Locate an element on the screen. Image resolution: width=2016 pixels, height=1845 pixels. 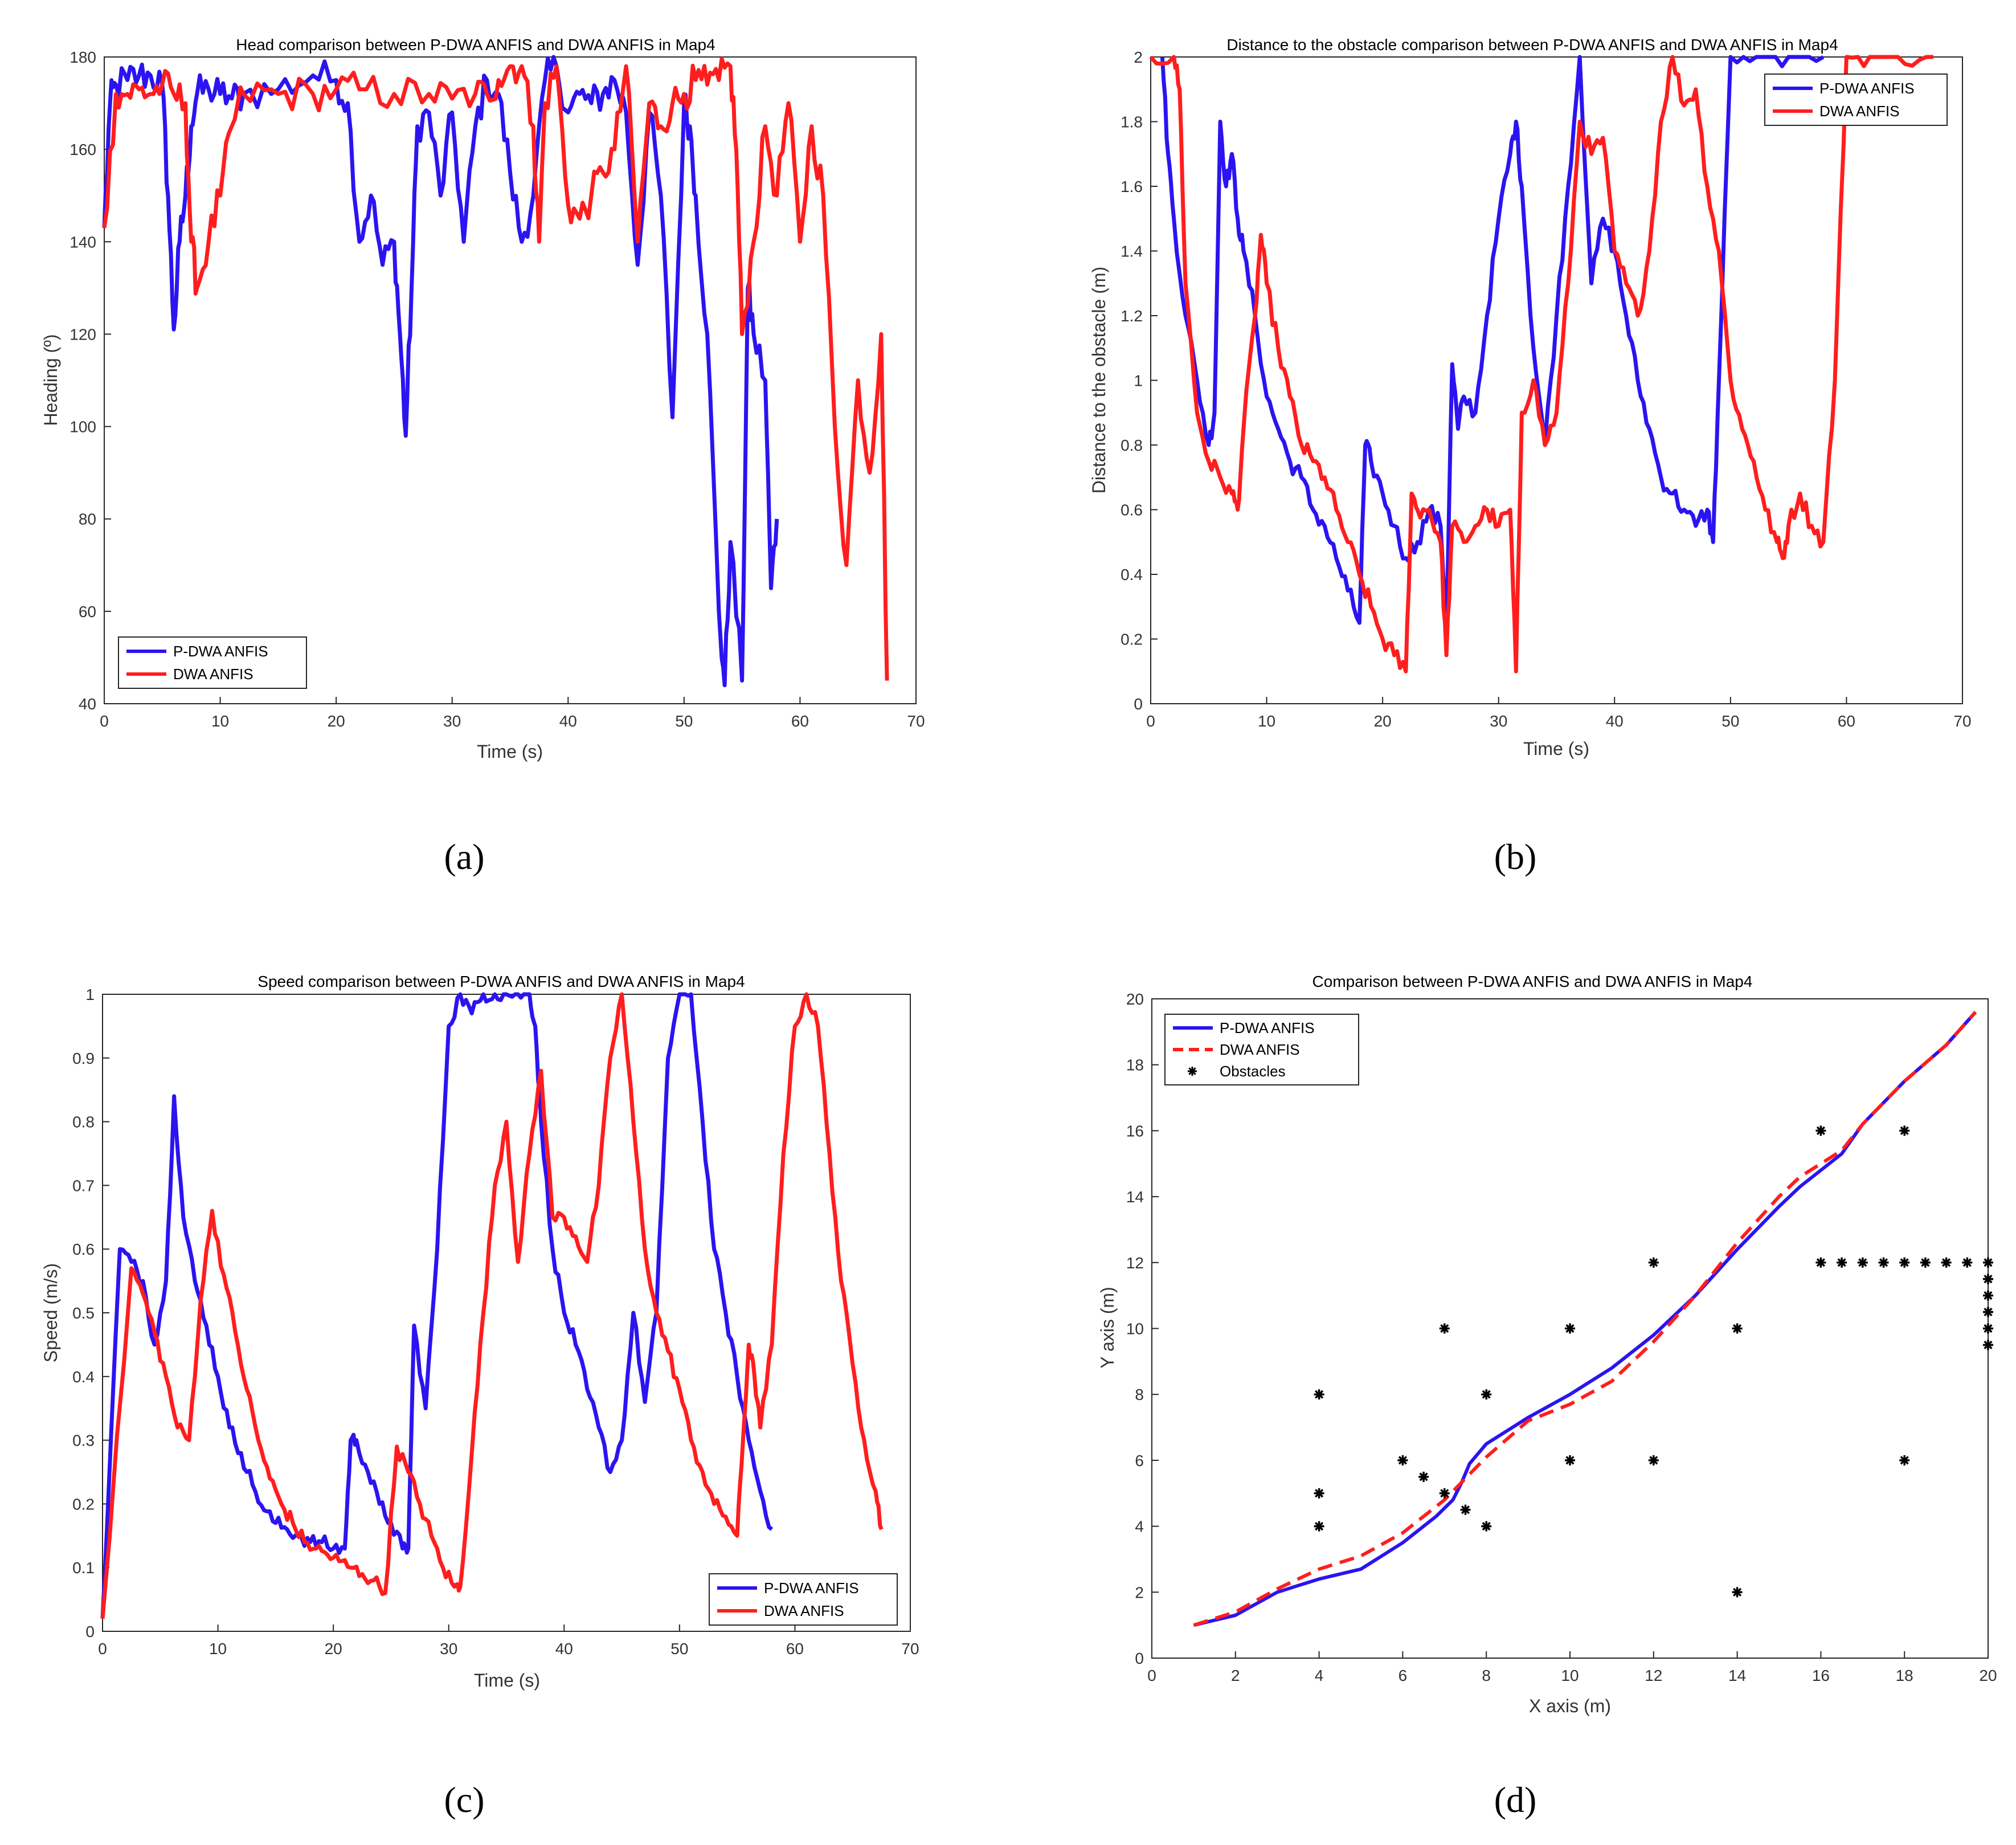
panel-c-legend: P-DWA ANFIS DWA ANFIS is located at coordinates (804, 1600).